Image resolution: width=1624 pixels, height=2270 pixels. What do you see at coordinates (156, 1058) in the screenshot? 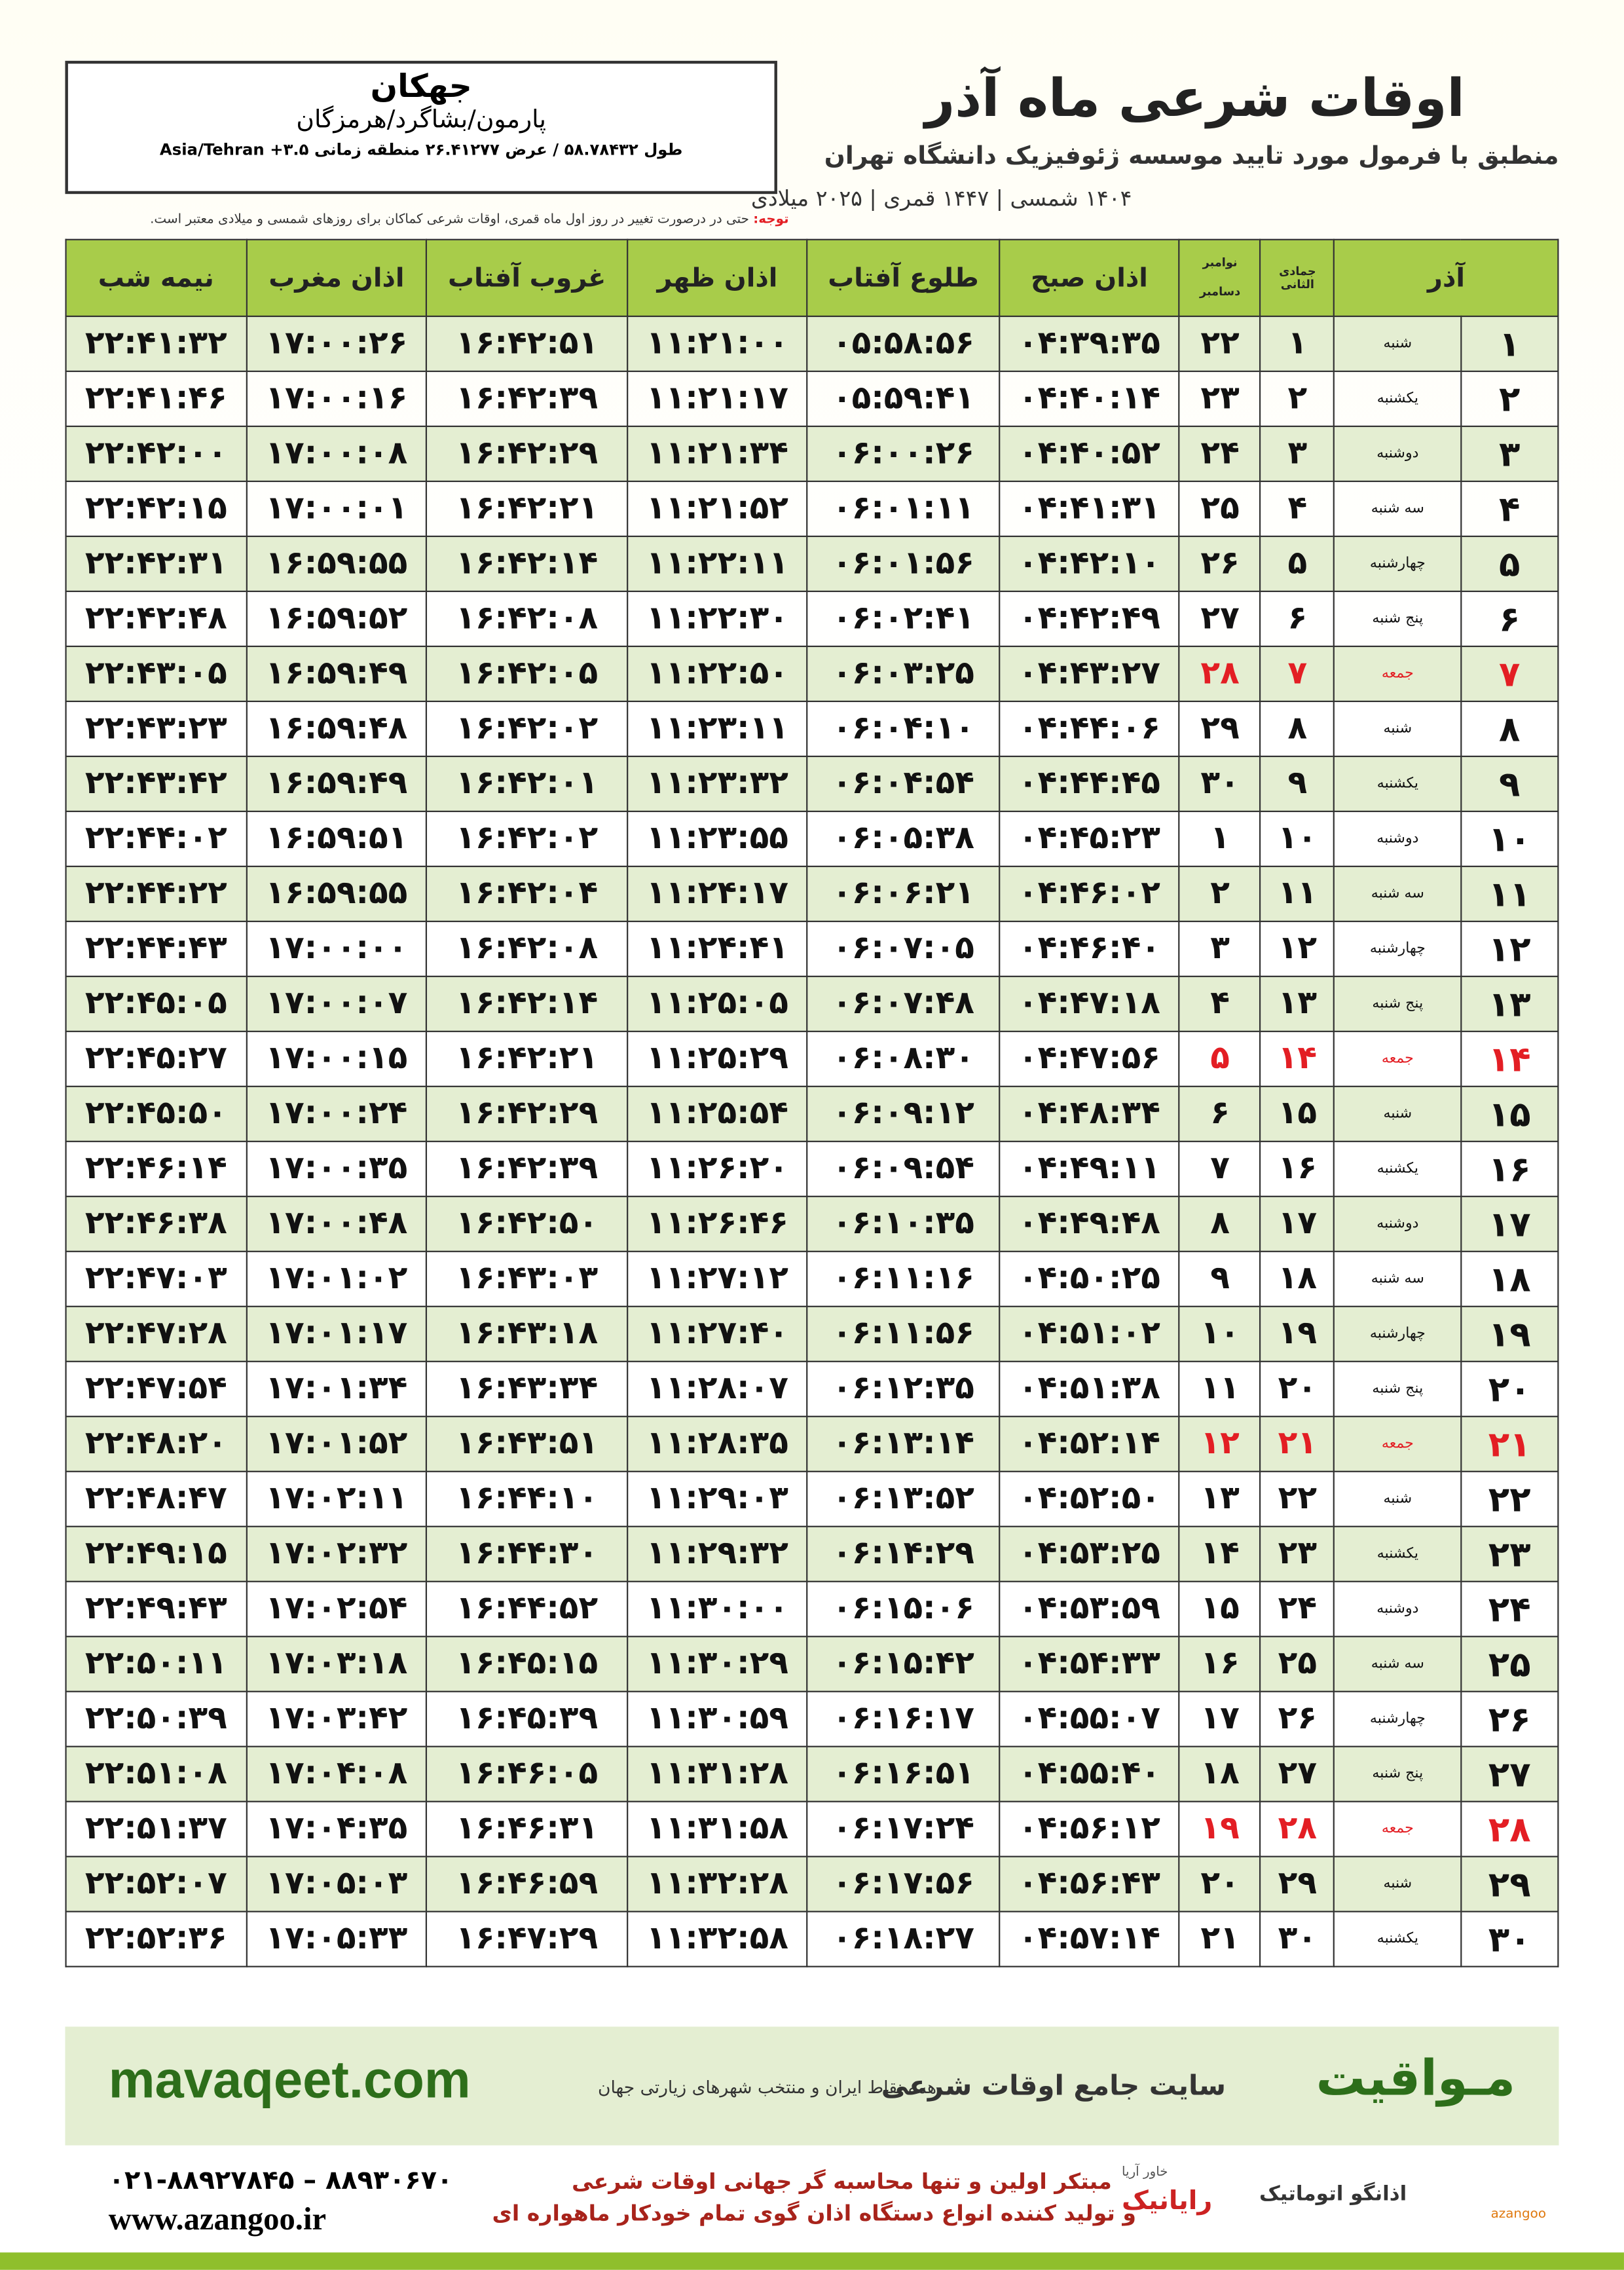
I see `table-cell: ۲۲:۴۵:۲۷` at bounding box center [156, 1058].